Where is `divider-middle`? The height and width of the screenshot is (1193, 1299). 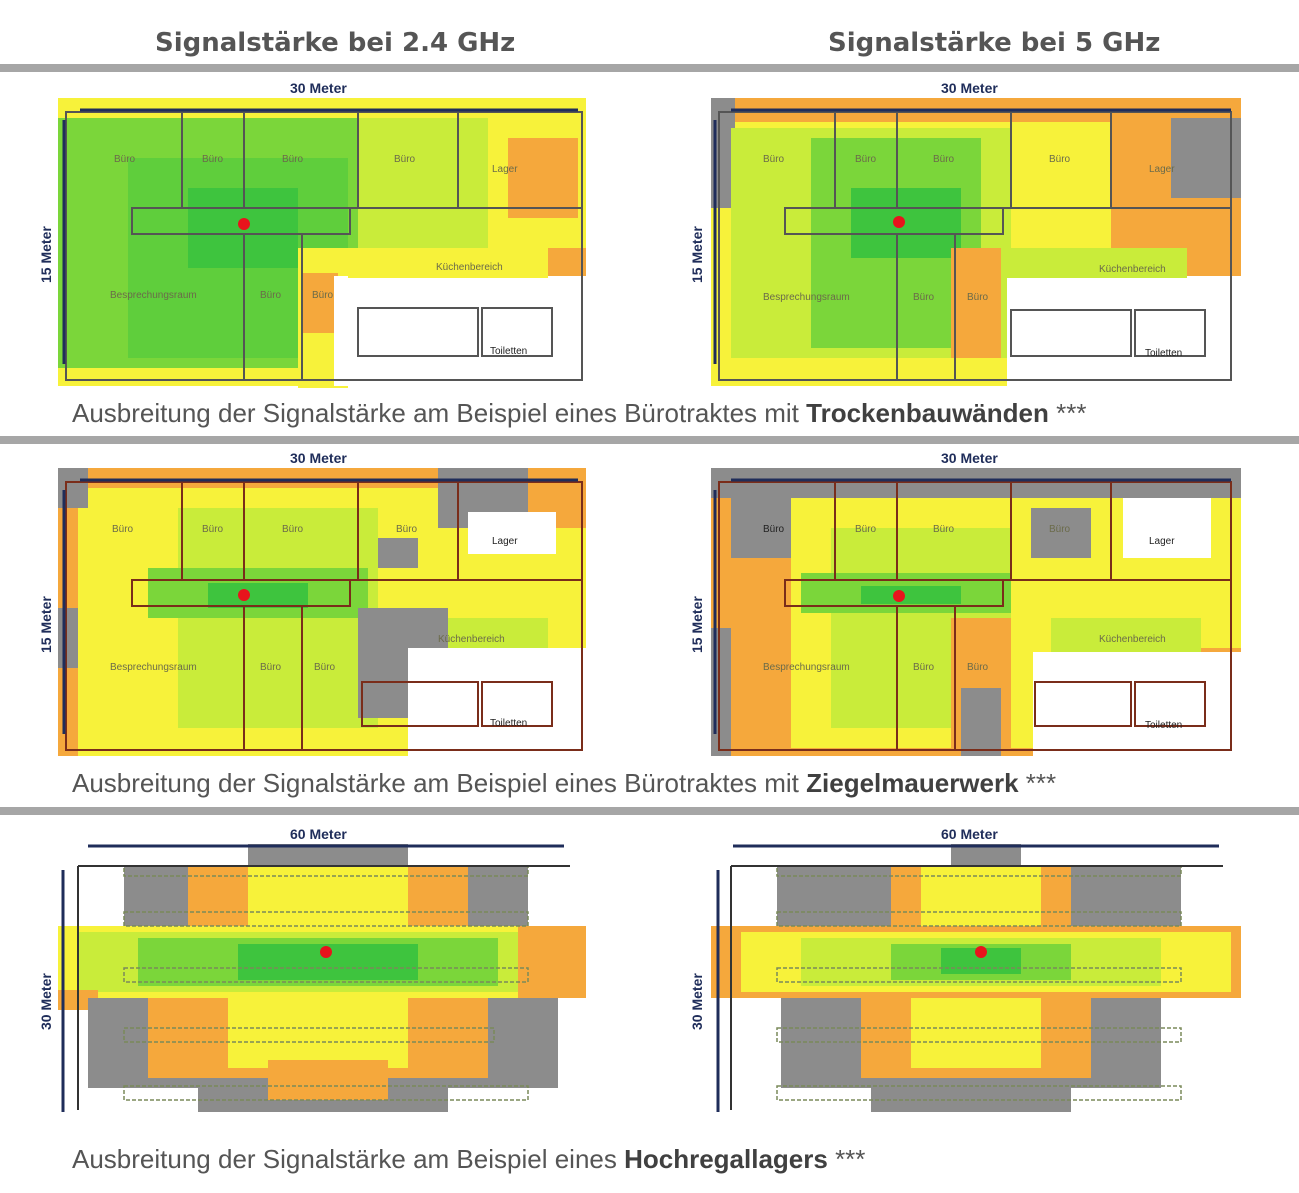 divider-middle is located at coordinates (649, 440).